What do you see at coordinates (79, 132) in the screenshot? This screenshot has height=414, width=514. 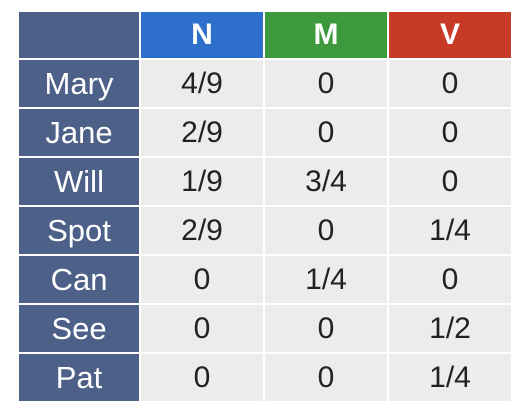 I see `row-header: Jane` at bounding box center [79, 132].